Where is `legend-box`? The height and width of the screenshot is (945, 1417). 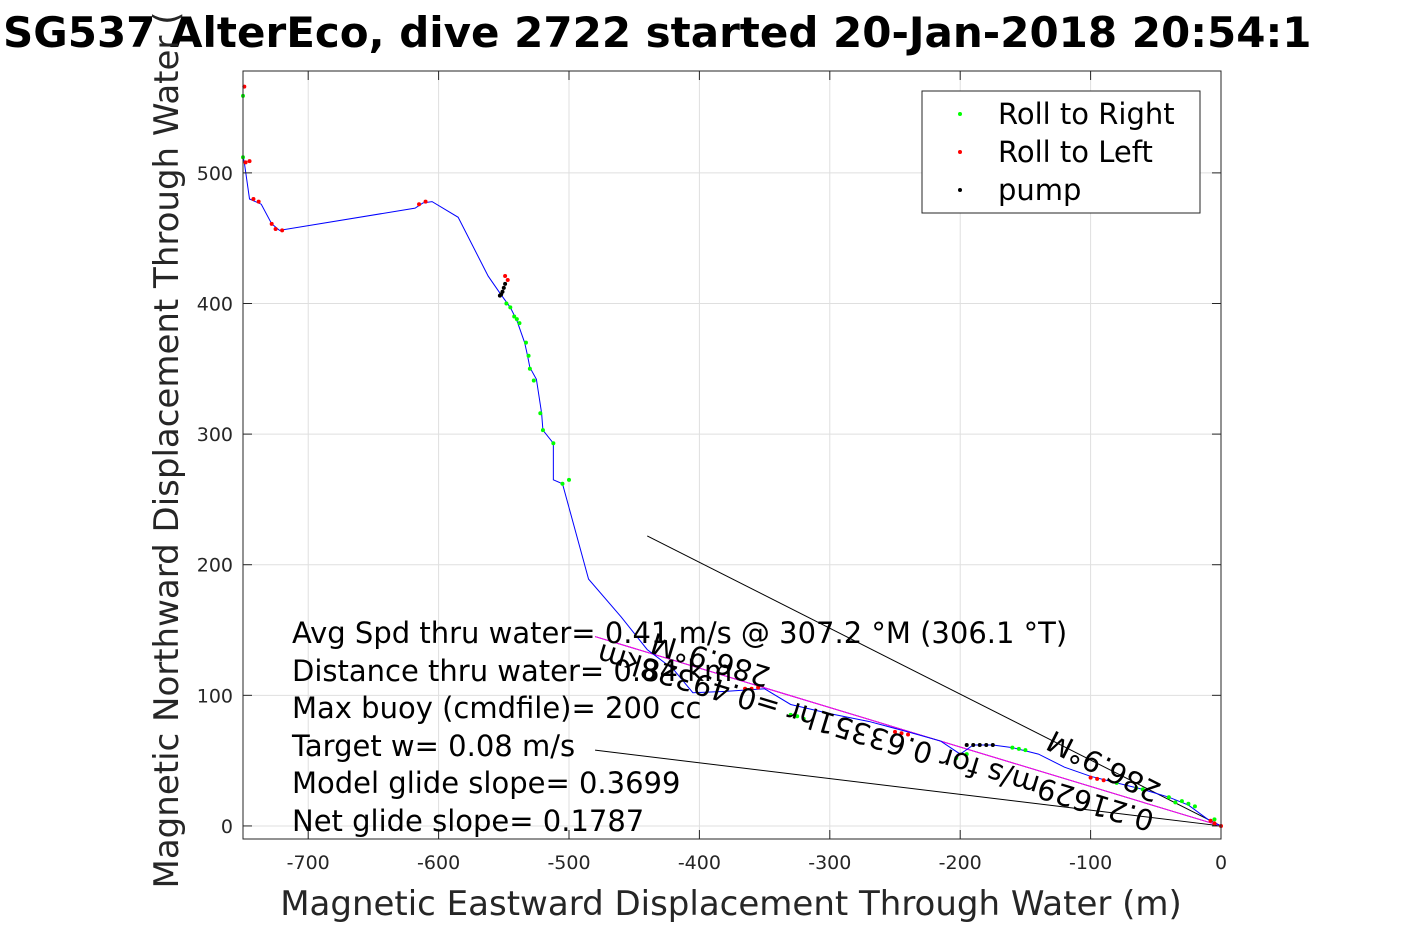
legend-box is located at coordinates (1061, 152).